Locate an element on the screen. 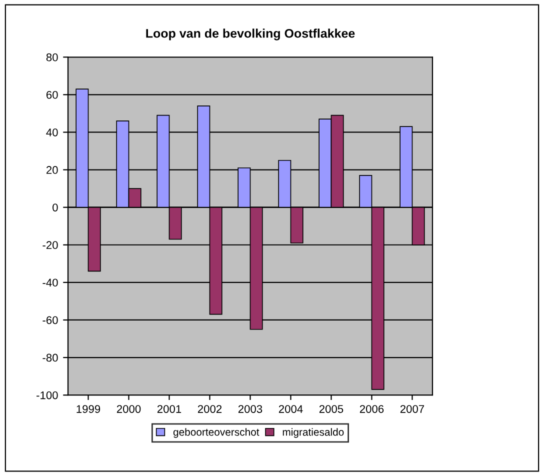  x-tick-label: 2003 is located at coordinates (250, 409).